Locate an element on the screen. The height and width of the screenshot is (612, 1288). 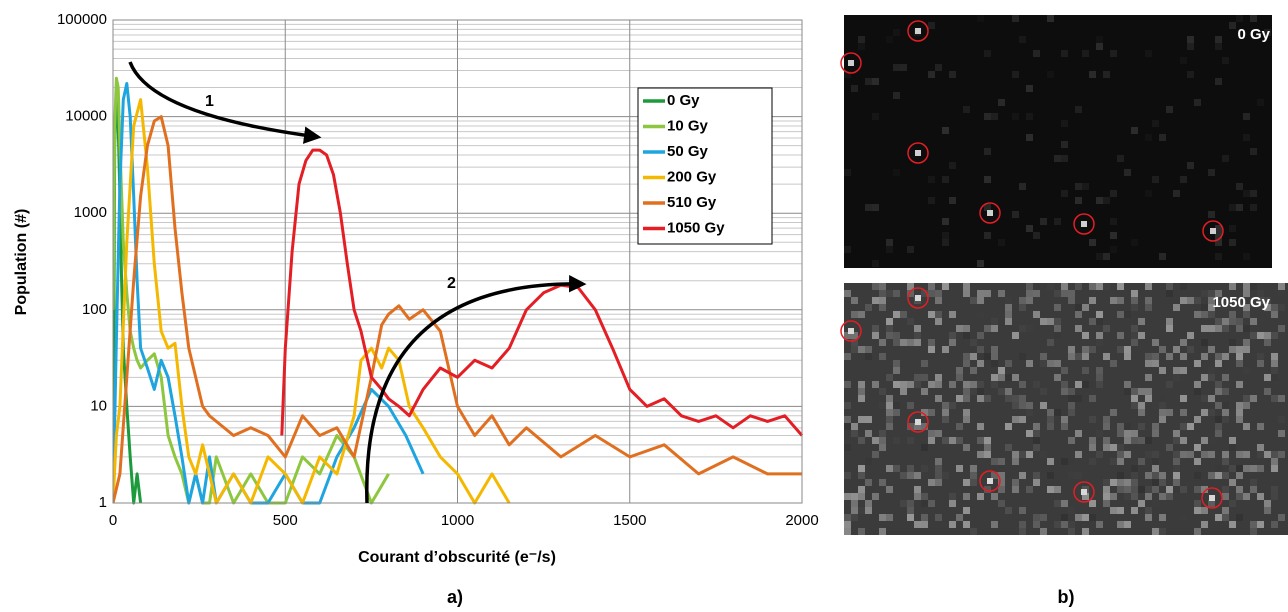
legend-label: 50 Gy is located at coordinates (688, 151).